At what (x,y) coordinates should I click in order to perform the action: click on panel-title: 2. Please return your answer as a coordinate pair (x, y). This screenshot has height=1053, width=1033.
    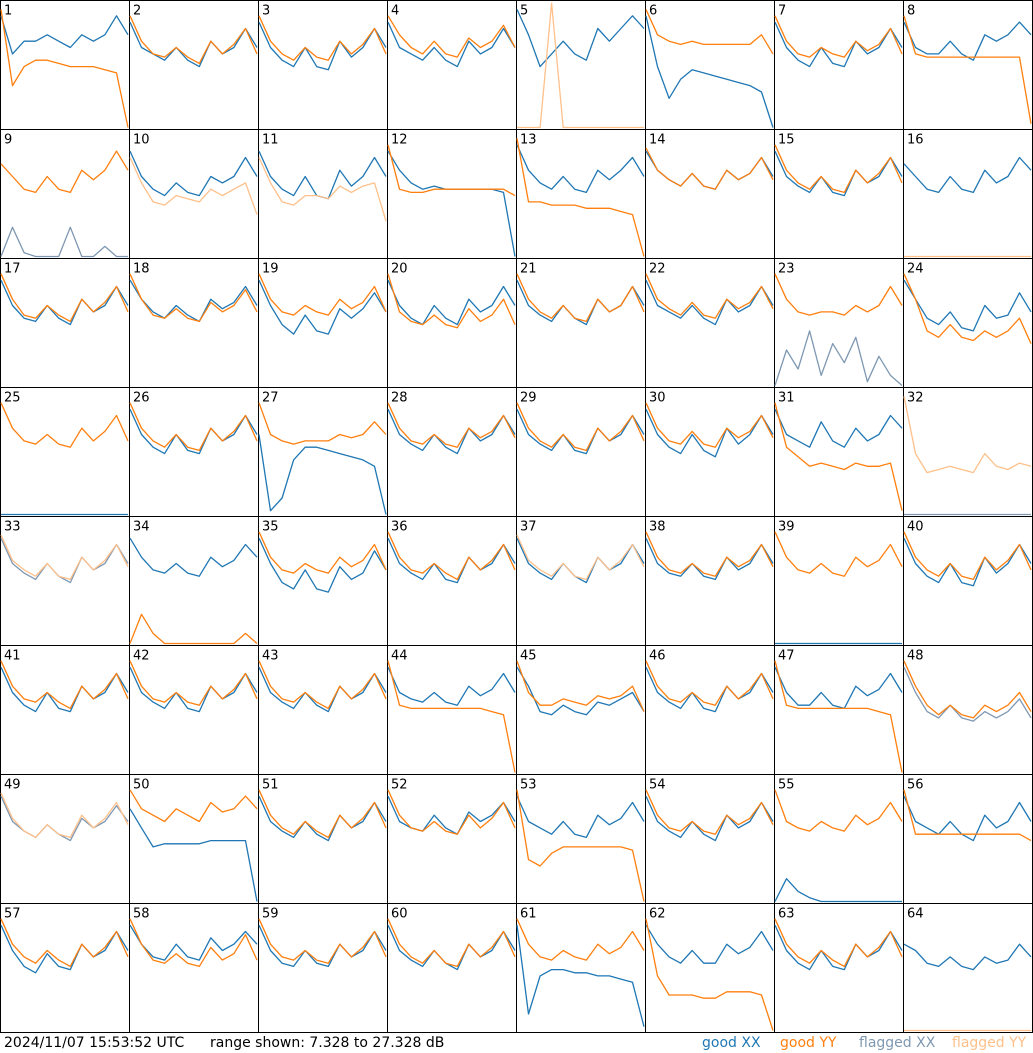
    Looking at the image, I should click on (137, 11).